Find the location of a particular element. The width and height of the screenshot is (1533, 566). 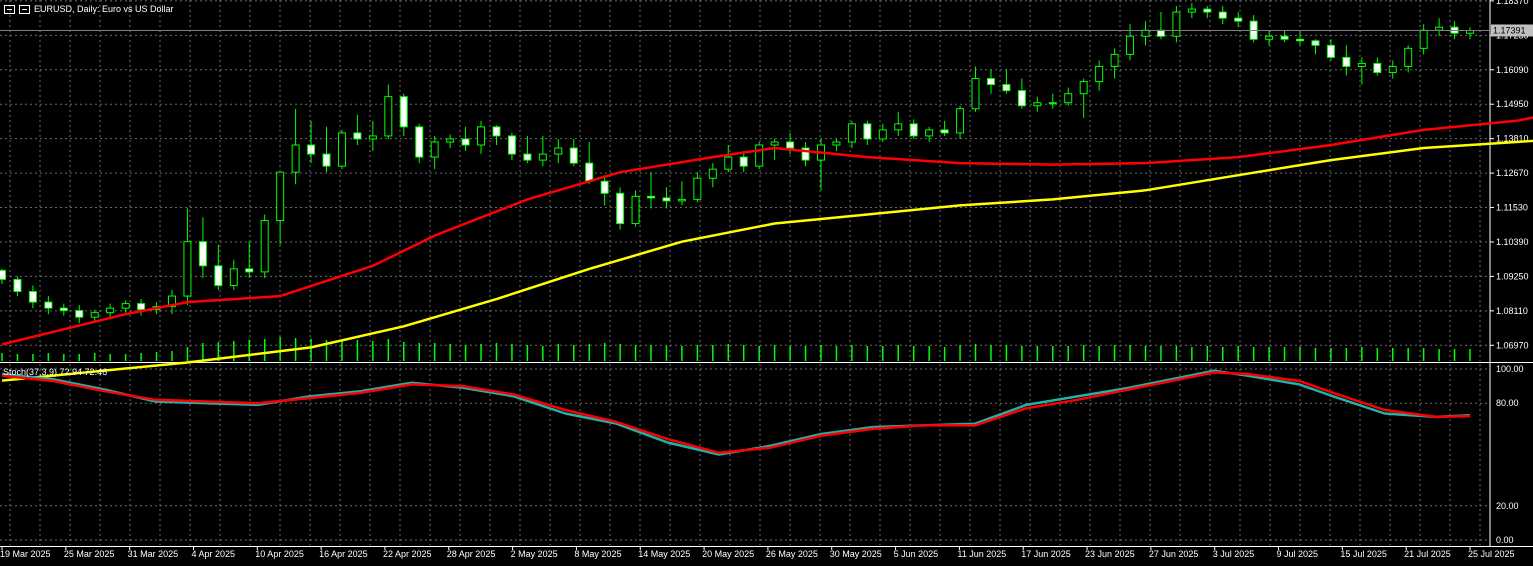

chart-title-bar: EURUSD, Daily: Euro vs US Dollar is located at coordinates (89, 9).